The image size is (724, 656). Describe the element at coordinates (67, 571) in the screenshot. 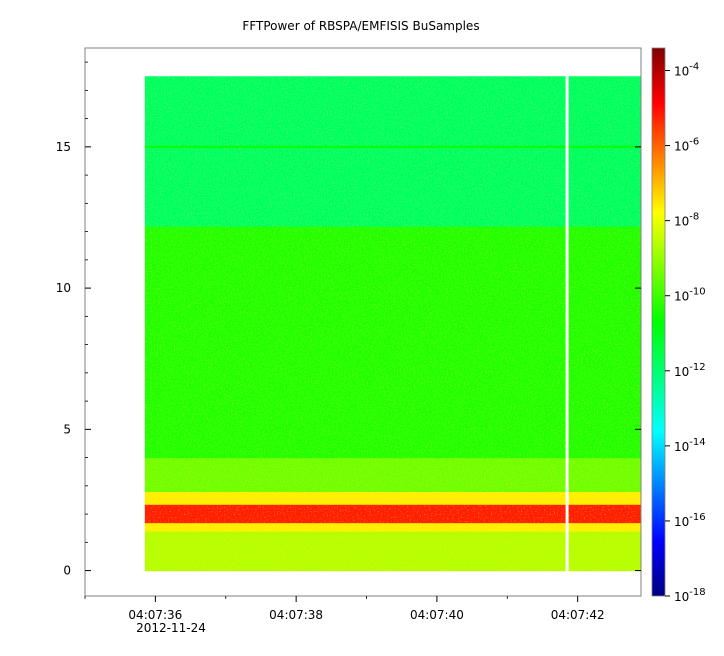

I see `y-tick-label: 0` at that location.